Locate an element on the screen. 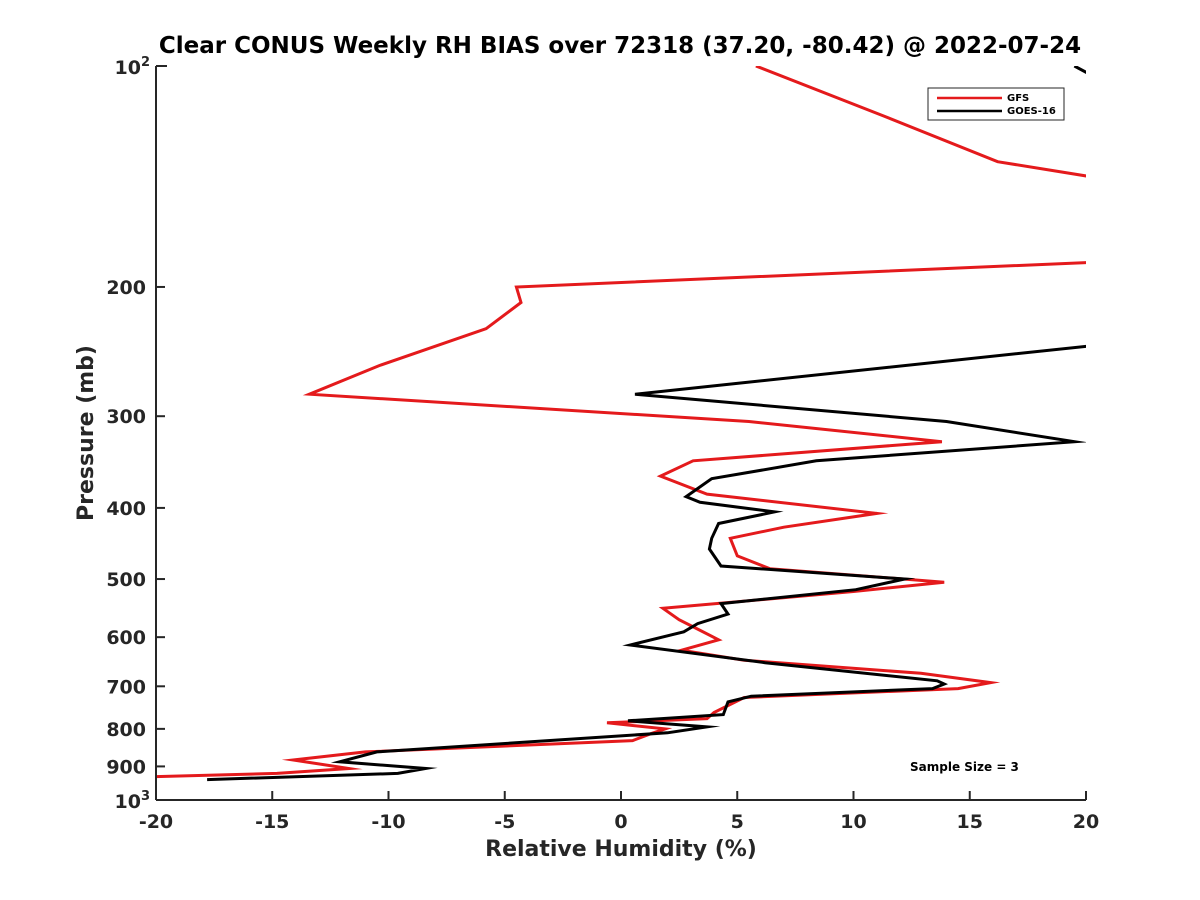 The width and height of the screenshot is (1200, 900). x-tick-label: -15 is located at coordinates (272, 822).